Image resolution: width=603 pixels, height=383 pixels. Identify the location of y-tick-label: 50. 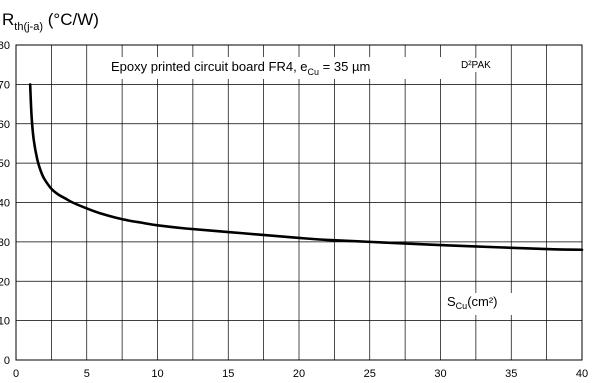
(5, 164).